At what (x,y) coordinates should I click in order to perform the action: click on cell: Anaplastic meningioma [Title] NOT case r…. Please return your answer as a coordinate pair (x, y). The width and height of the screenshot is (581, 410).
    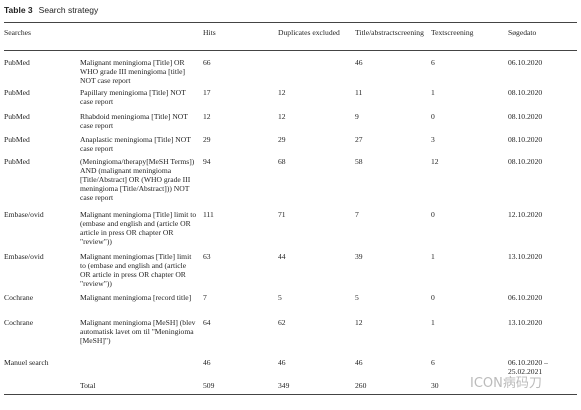
    Looking at the image, I should click on (135, 144).